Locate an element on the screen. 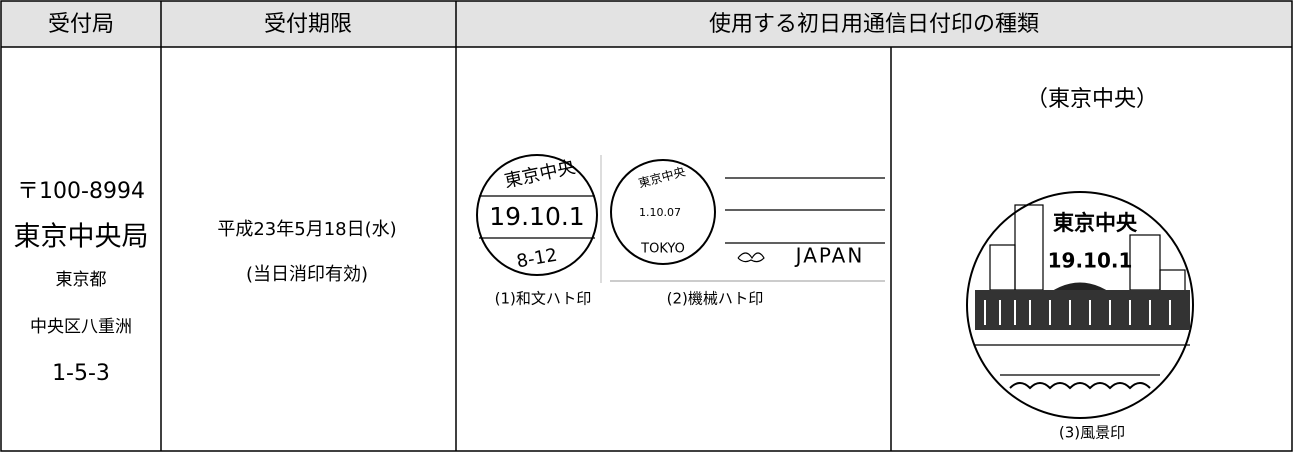  stamp-label: (2)機械ハト印 is located at coordinates (715, 299).